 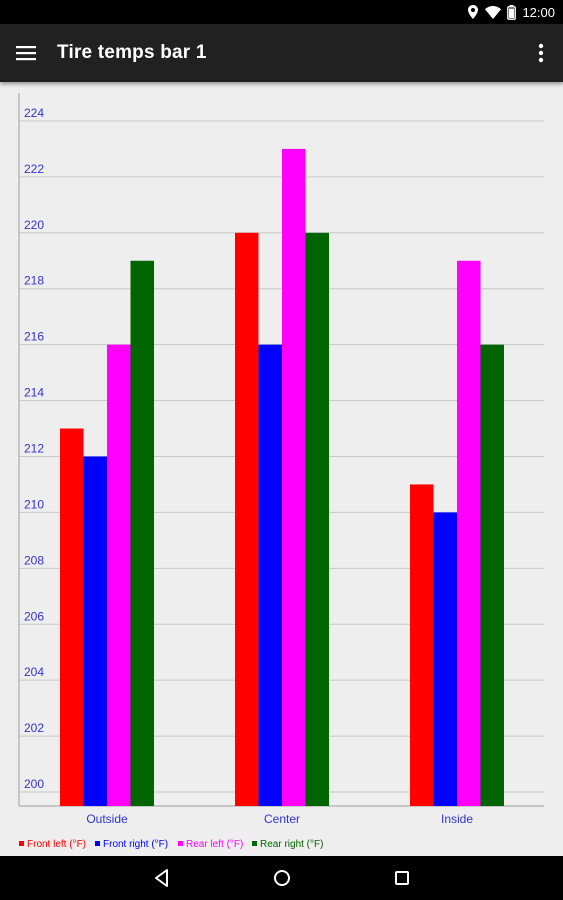 I want to click on battery-icon, so click(x=512, y=12).